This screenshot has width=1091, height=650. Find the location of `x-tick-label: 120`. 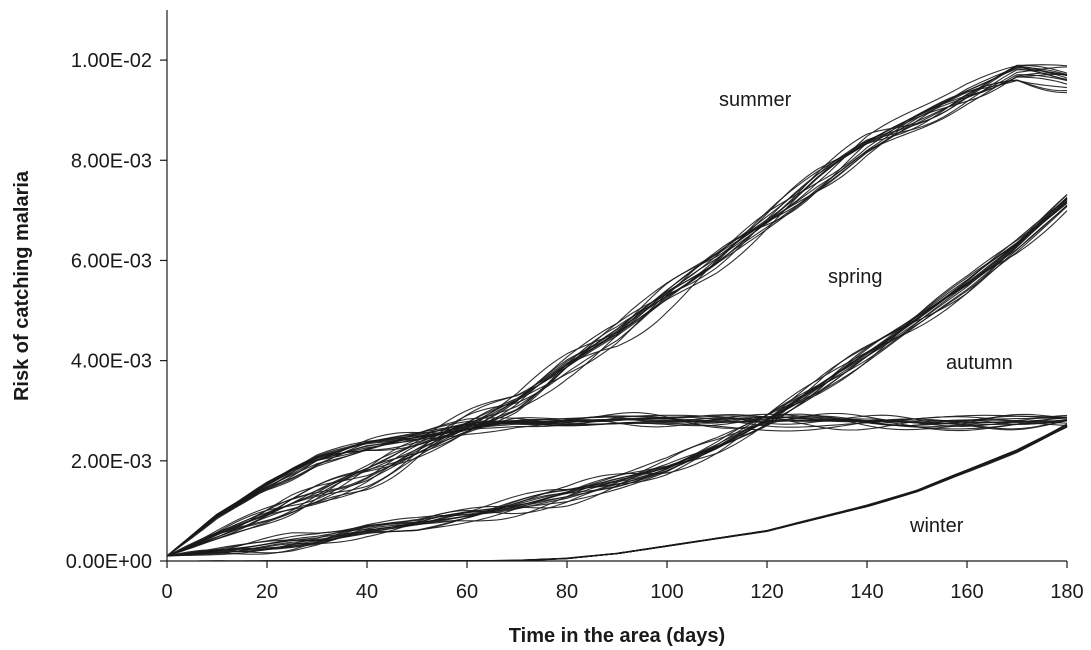

x-tick-label: 120 is located at coordinates (766, 592).